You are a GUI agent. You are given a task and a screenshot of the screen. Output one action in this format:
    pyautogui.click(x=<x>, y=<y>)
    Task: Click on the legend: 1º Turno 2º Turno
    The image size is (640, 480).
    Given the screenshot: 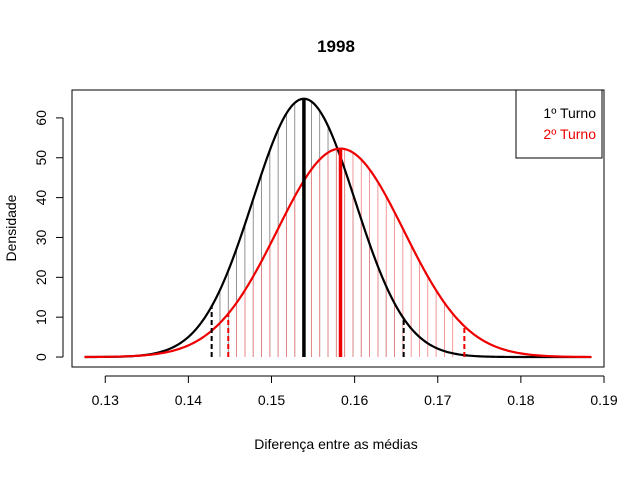 What is the action you would take?
    pyautogui.click(x=559, y=124)
    